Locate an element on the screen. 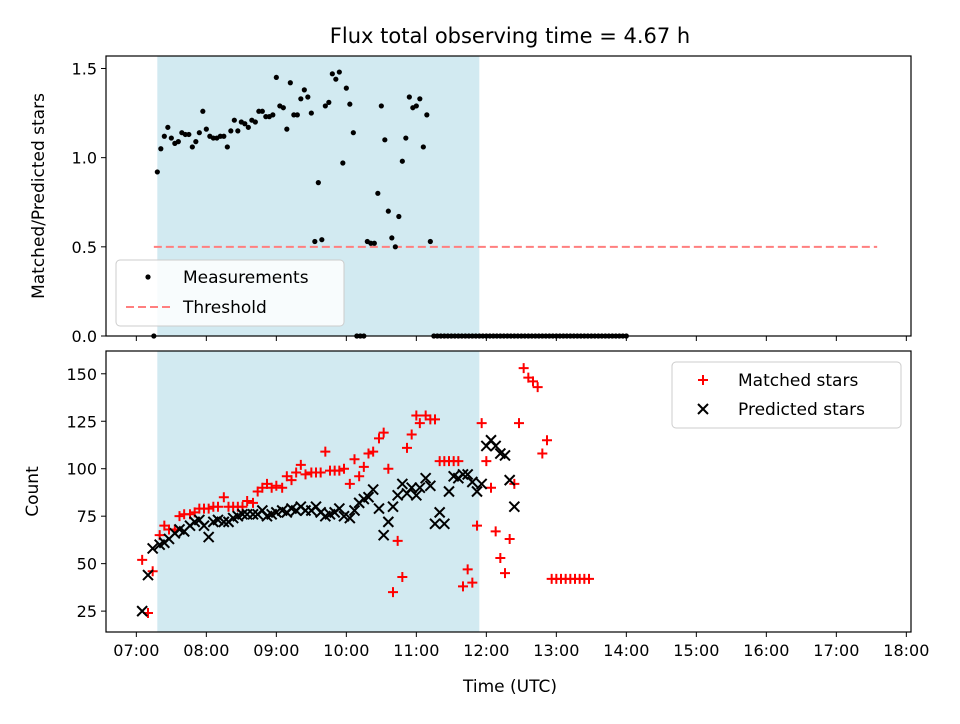 This screenshot has width=960, height=724. legend-matched-marker is located at coordinates (703, 380).